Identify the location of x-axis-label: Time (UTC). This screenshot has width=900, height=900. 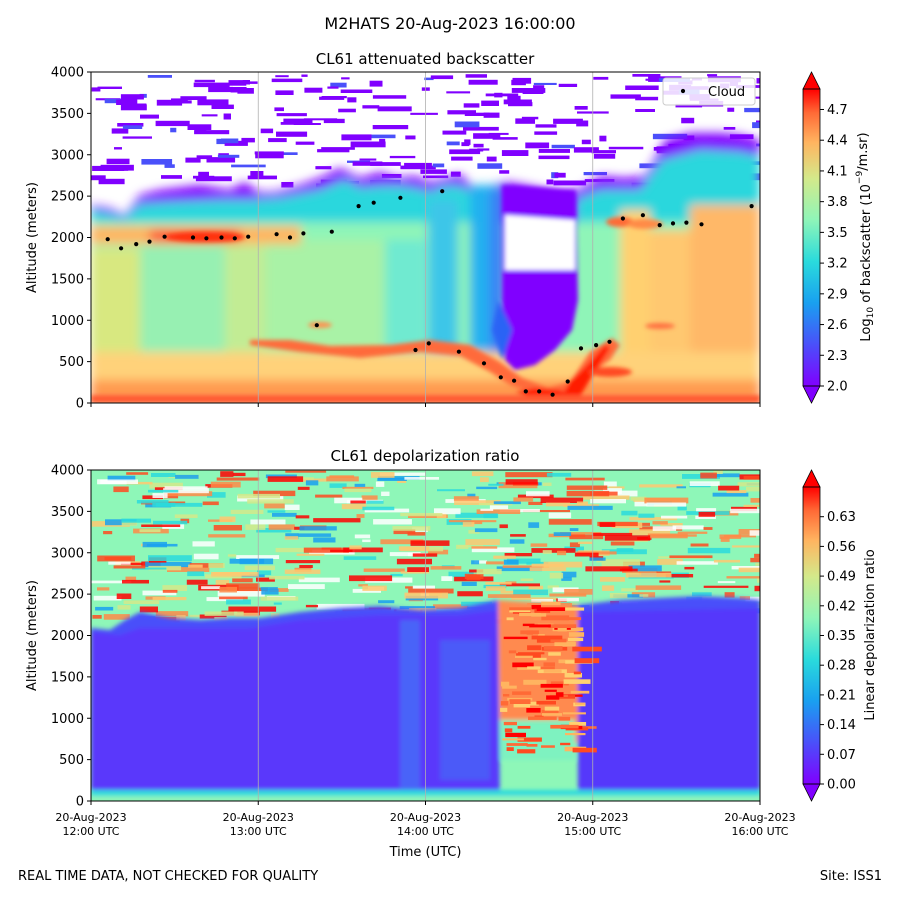
(425, 852).